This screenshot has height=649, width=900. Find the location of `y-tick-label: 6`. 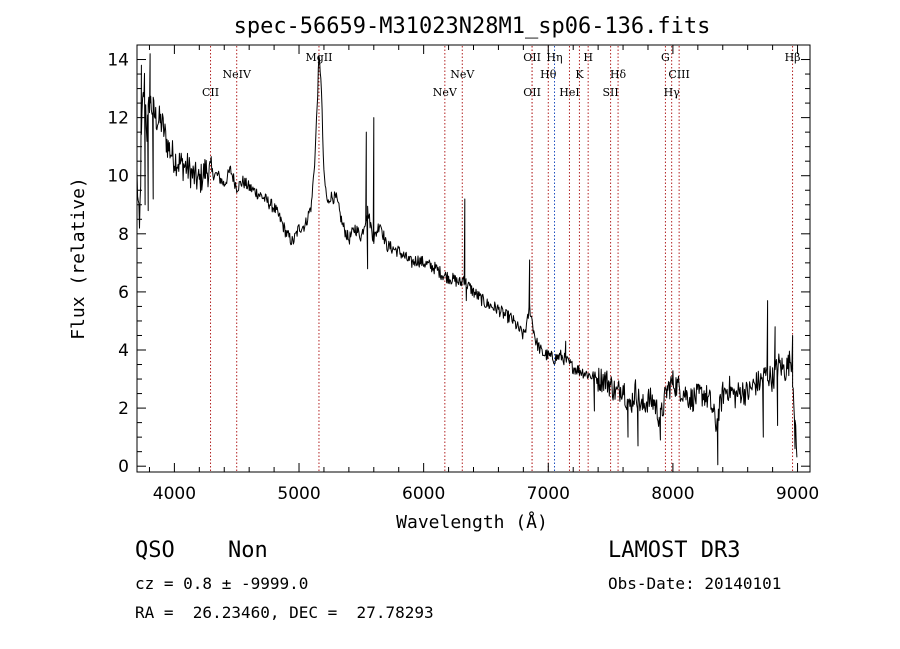

y-tick-label: 6 is located at coordinates (123, 293).